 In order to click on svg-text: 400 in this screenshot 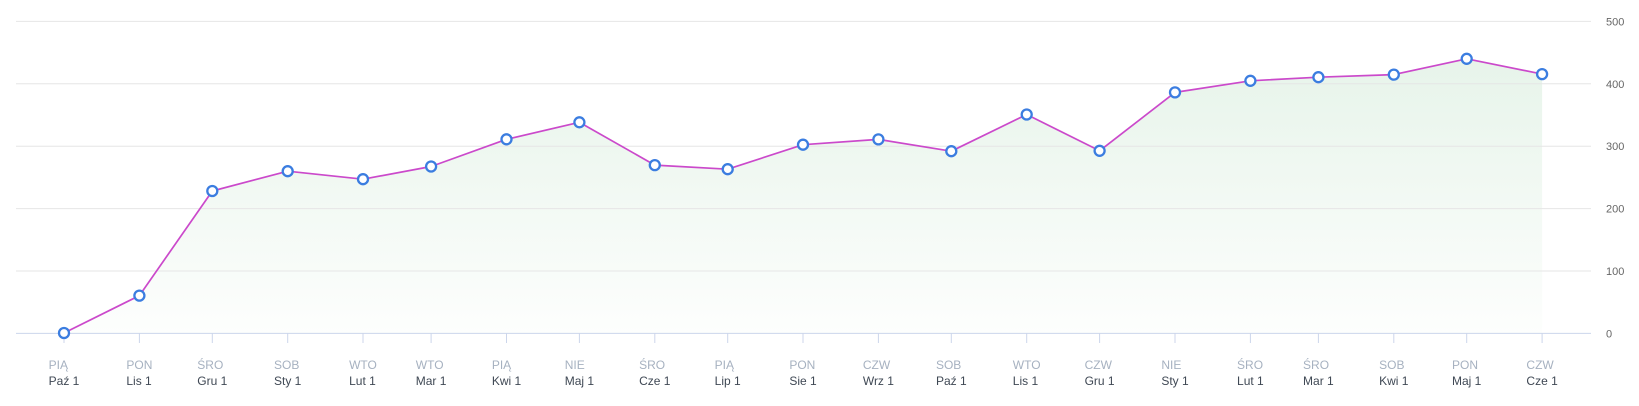, I will do `click(1615, 85)`.